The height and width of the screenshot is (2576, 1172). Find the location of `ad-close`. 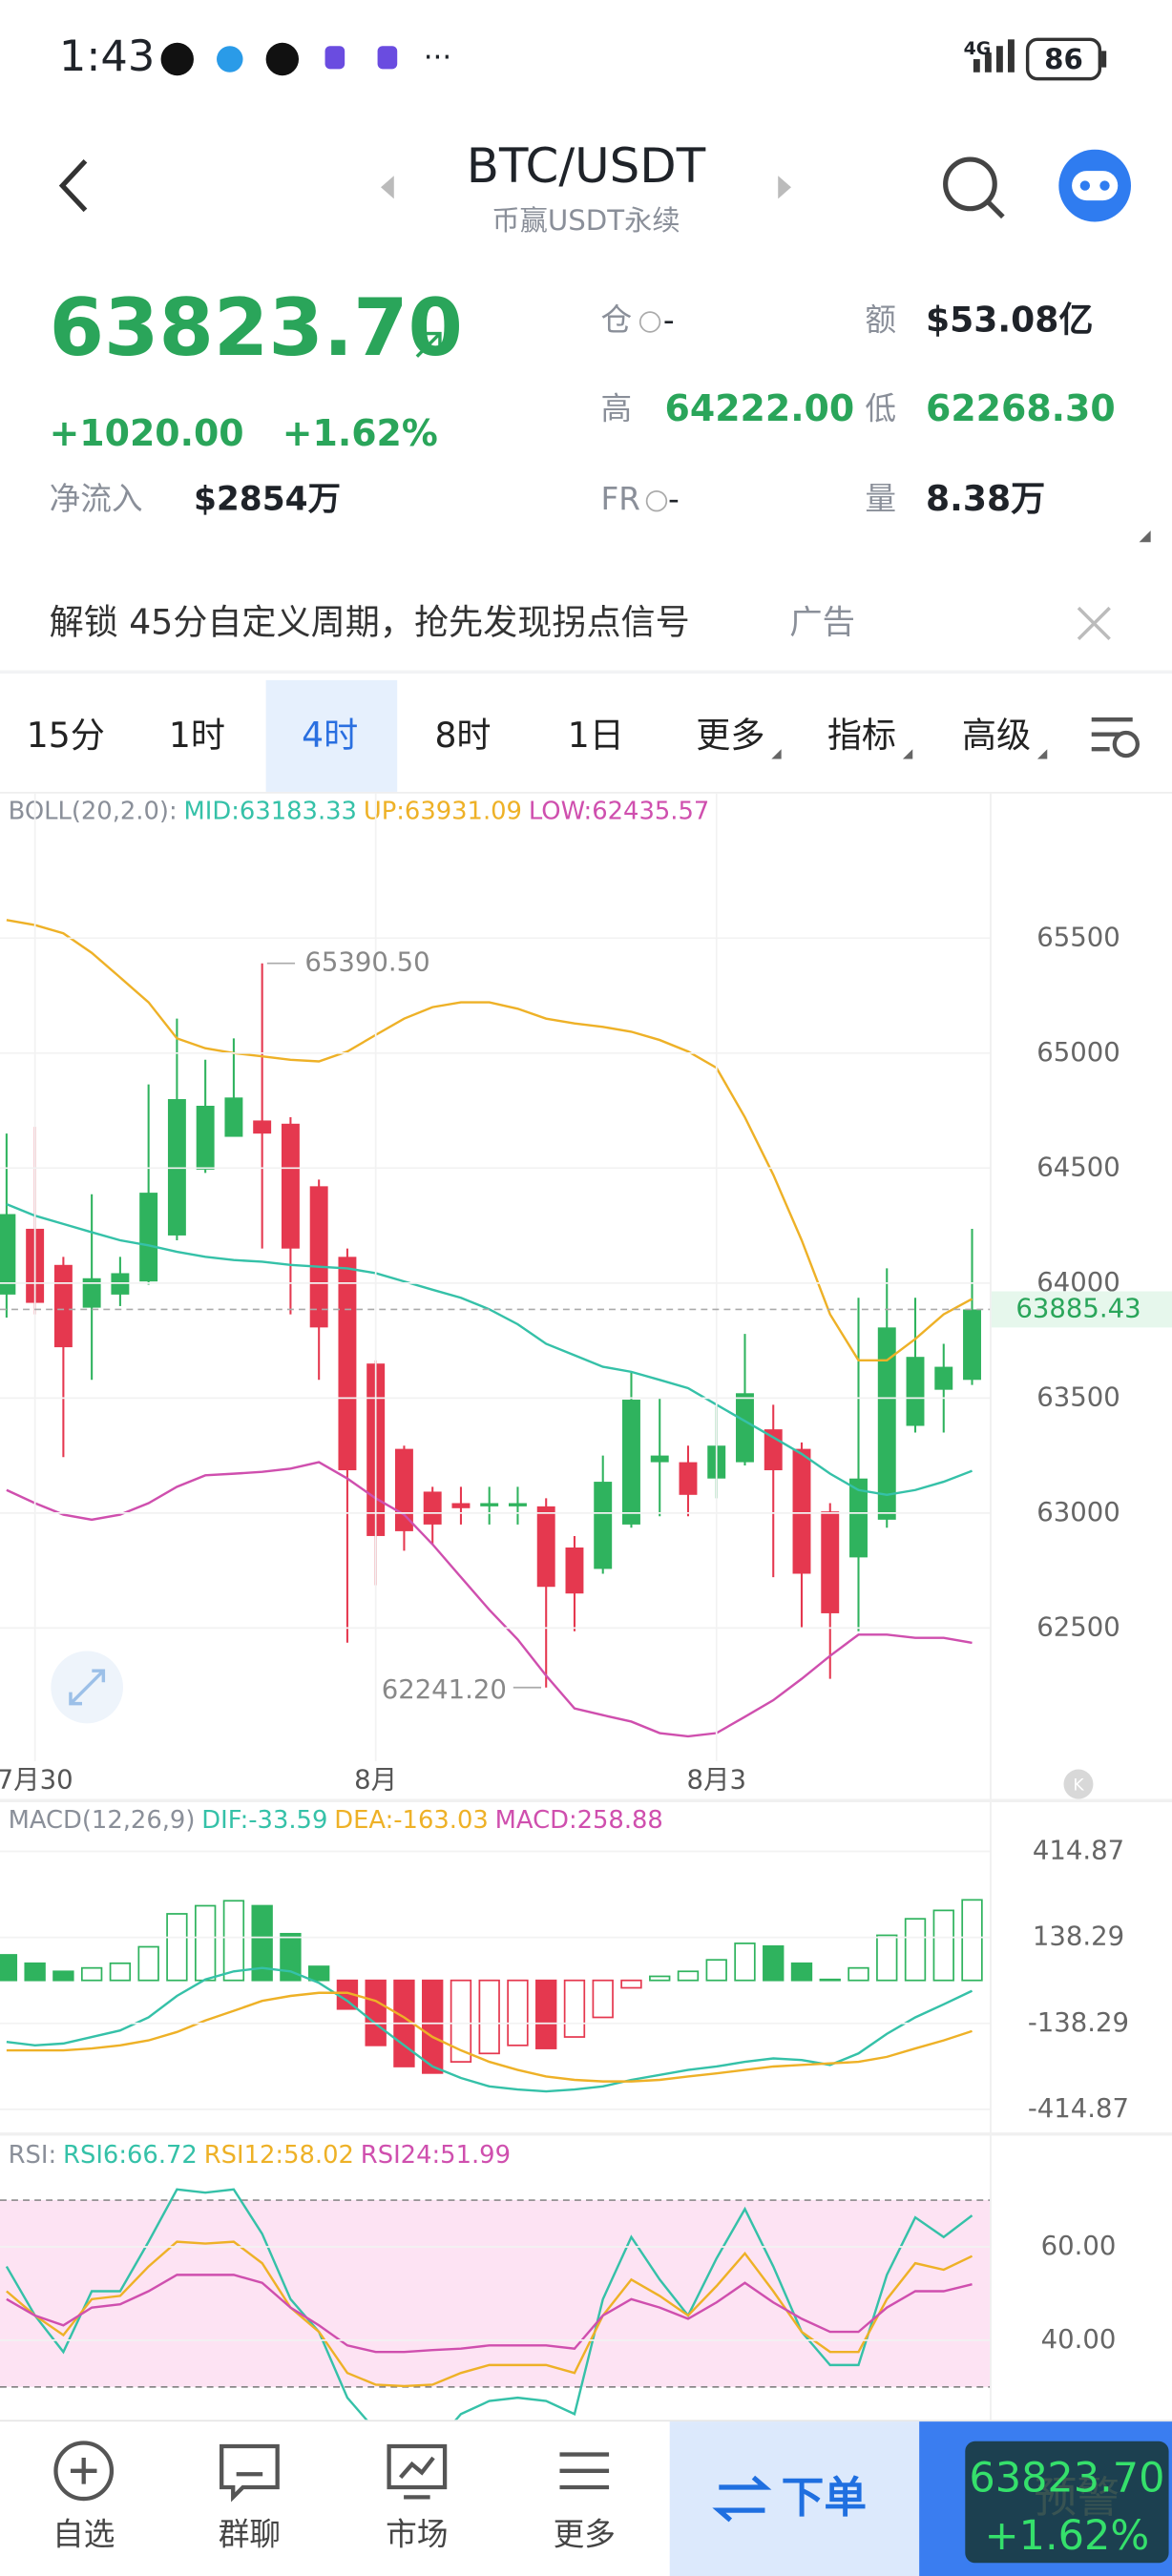

ad-close is located at coordinates (1094, 623).